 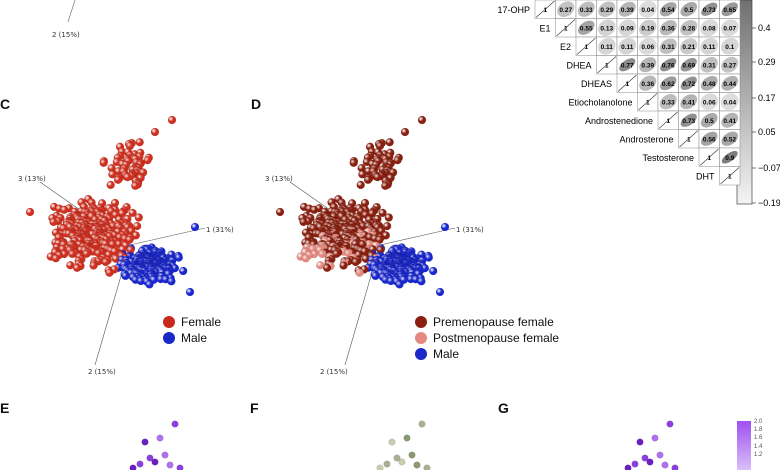 I want to click on correlation-cell: 0.73, so click(x=689, y=120).